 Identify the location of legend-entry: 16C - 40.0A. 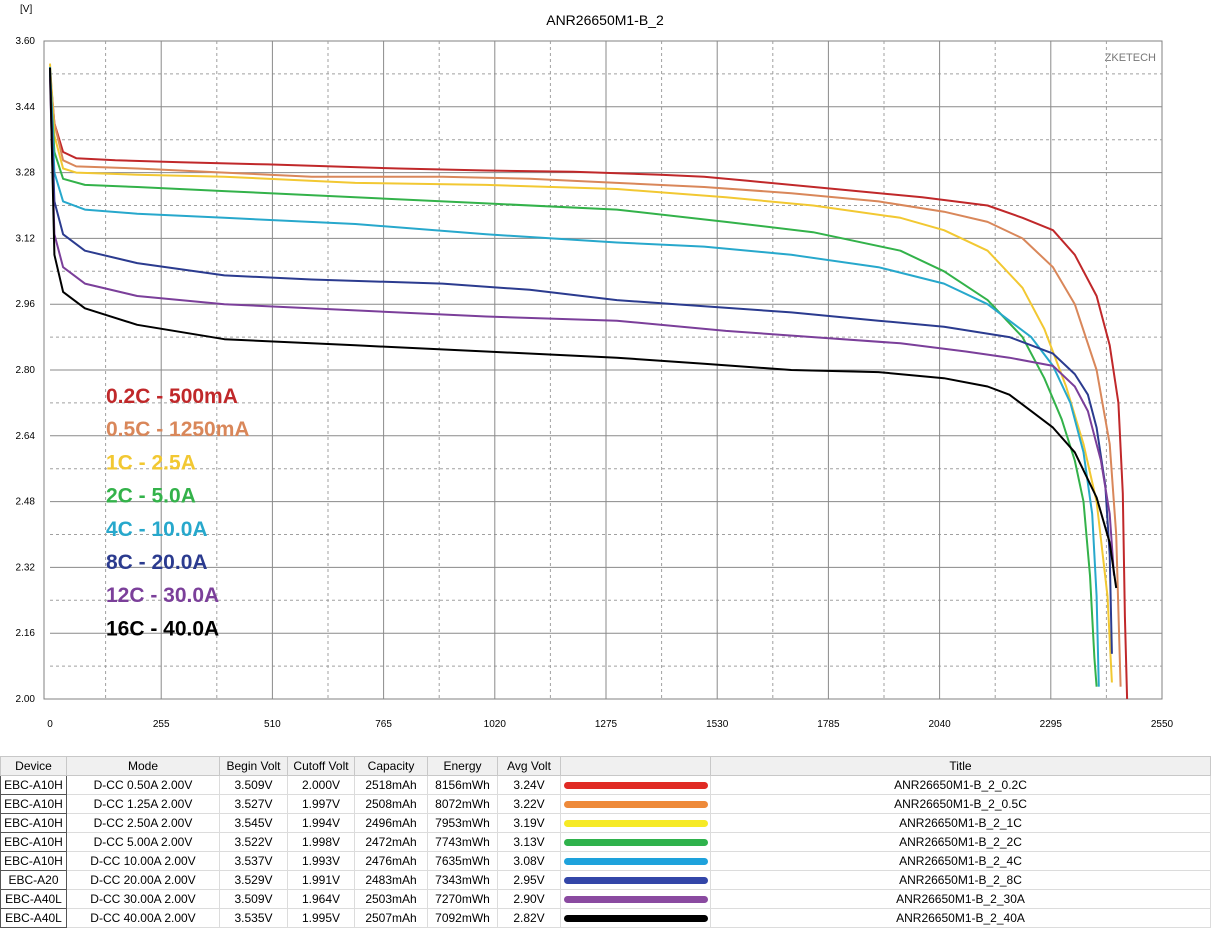
(162, 628).